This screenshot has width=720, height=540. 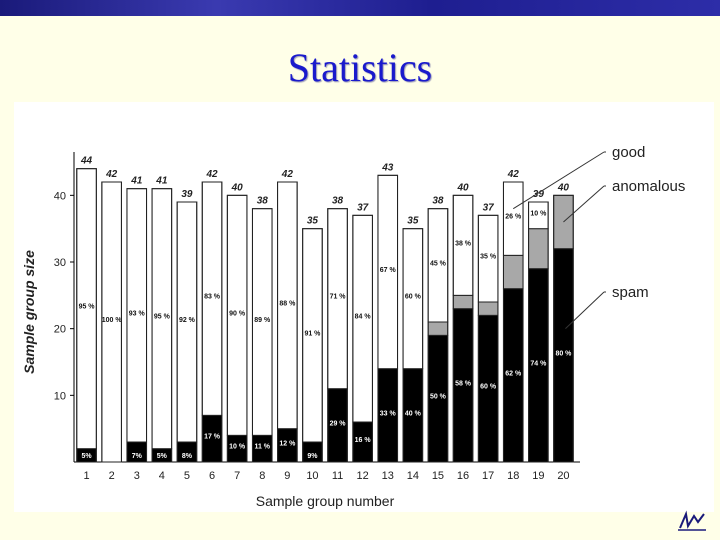 What do you see at coordinates (212, 297) in the screenshot?
I see `bar-segment-label: 83 %` at bounding box center [212, 297].